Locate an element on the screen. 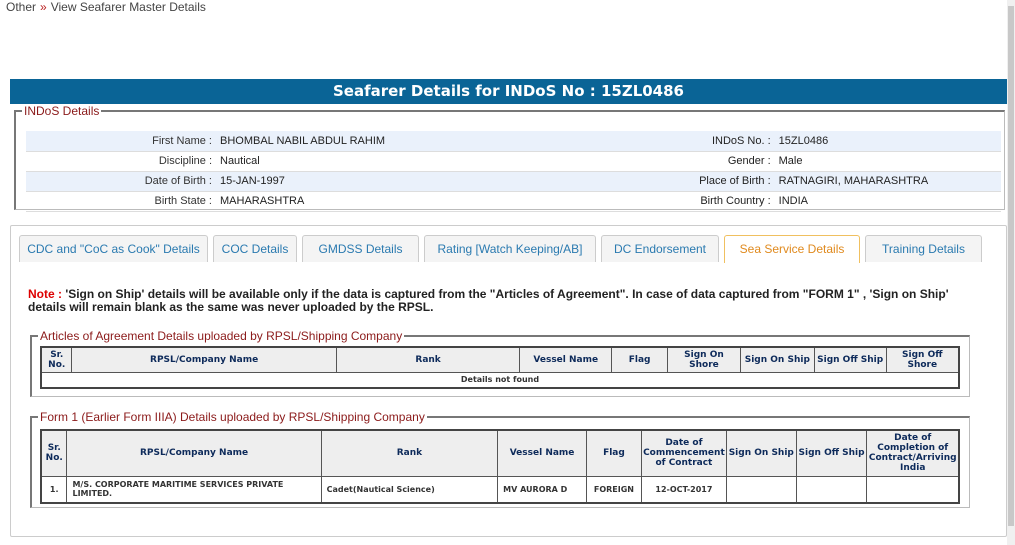 The width and height of the screenshot is (1015, 545). indos-value: RATNAGIRI, MAHARASHTRA is located at coordinates (887, 181).